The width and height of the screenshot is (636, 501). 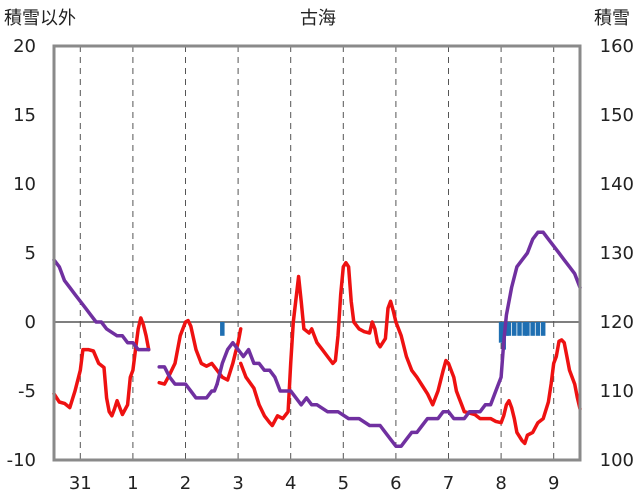 I want to click on right-tick-label: 140, so click(x=617, y=184).